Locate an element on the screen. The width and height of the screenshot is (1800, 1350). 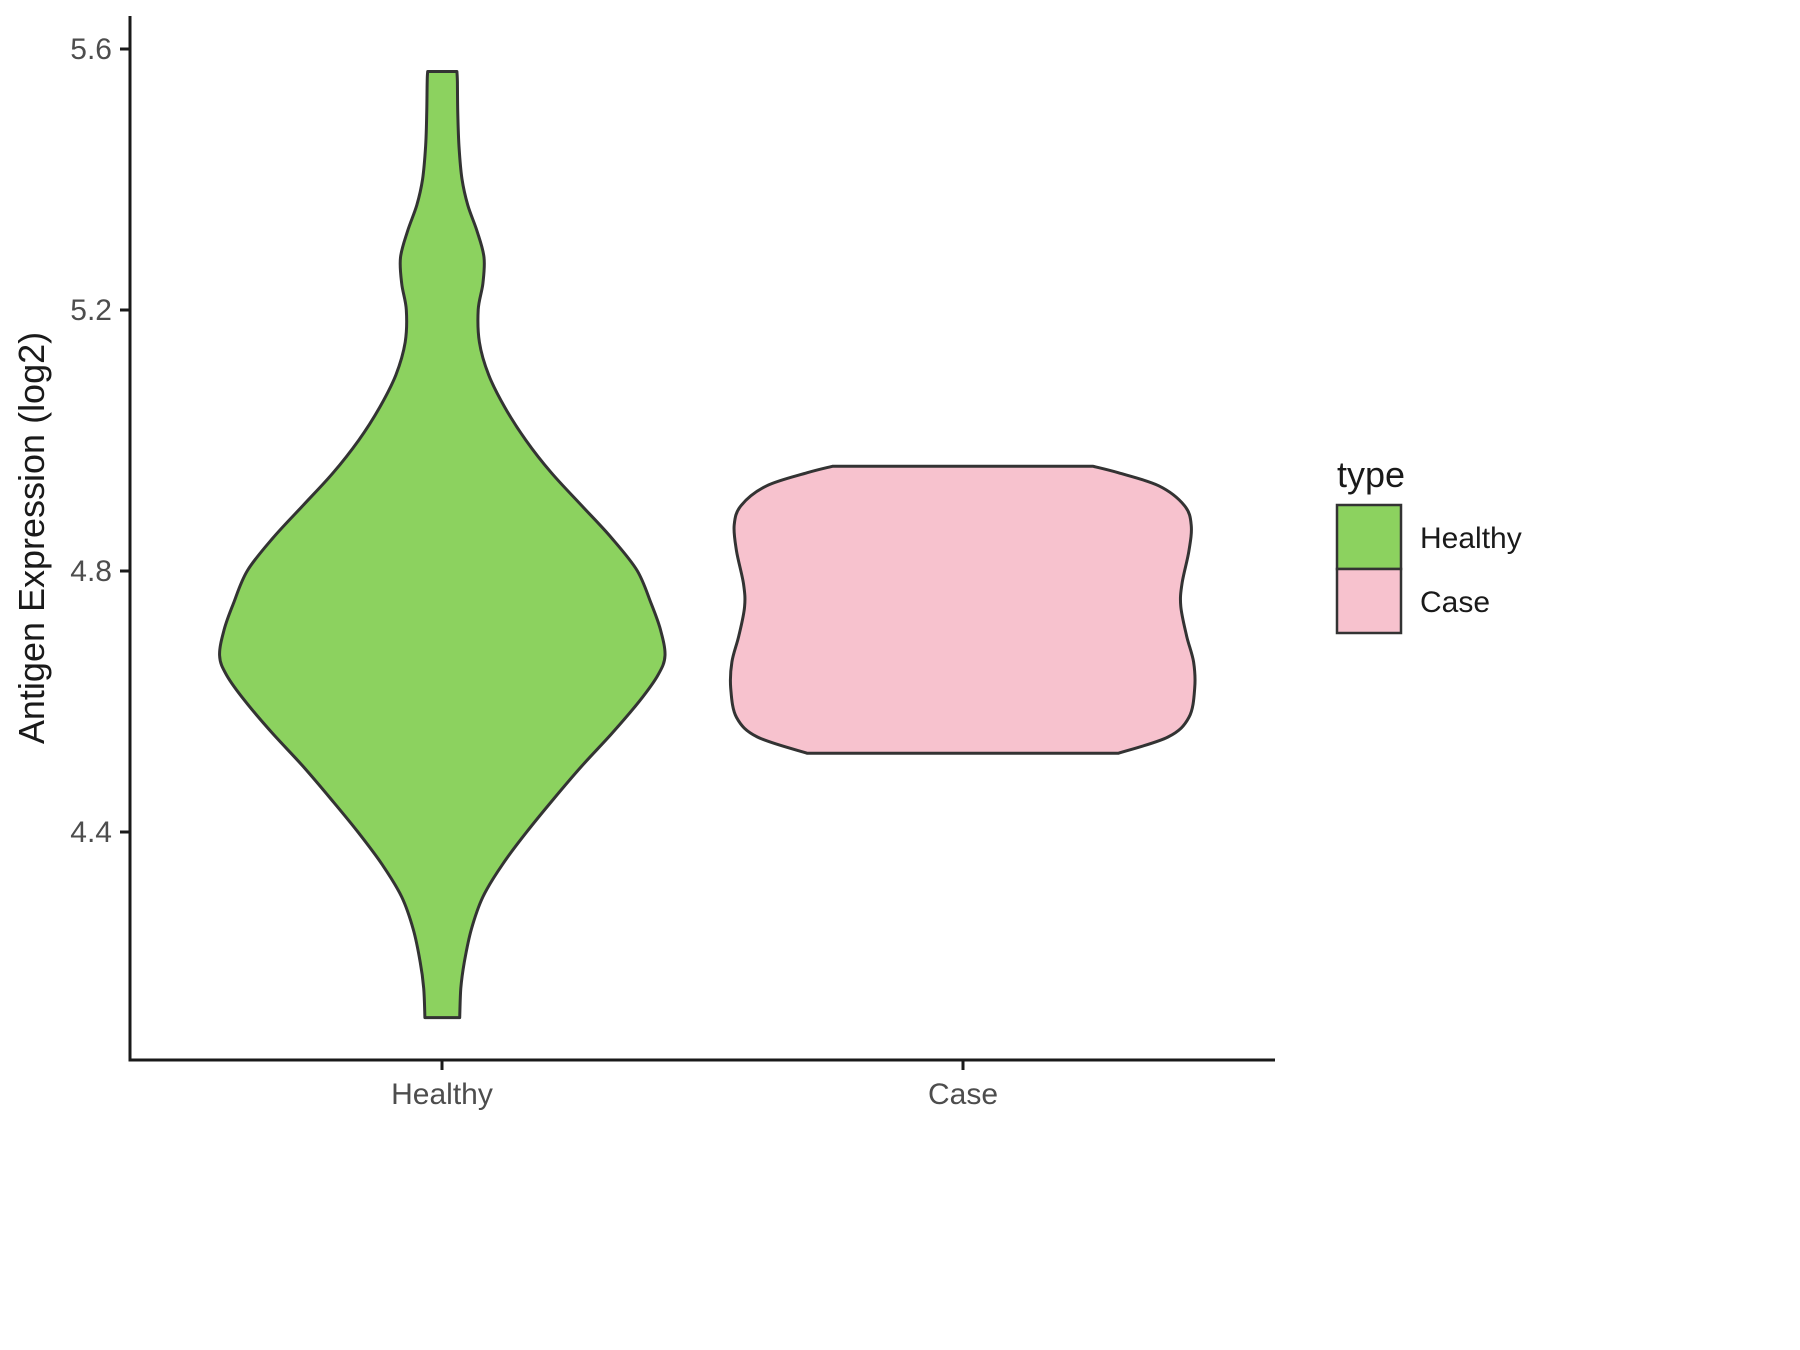
y-tick-label: 4.8 is located at coordinates (91, 571).